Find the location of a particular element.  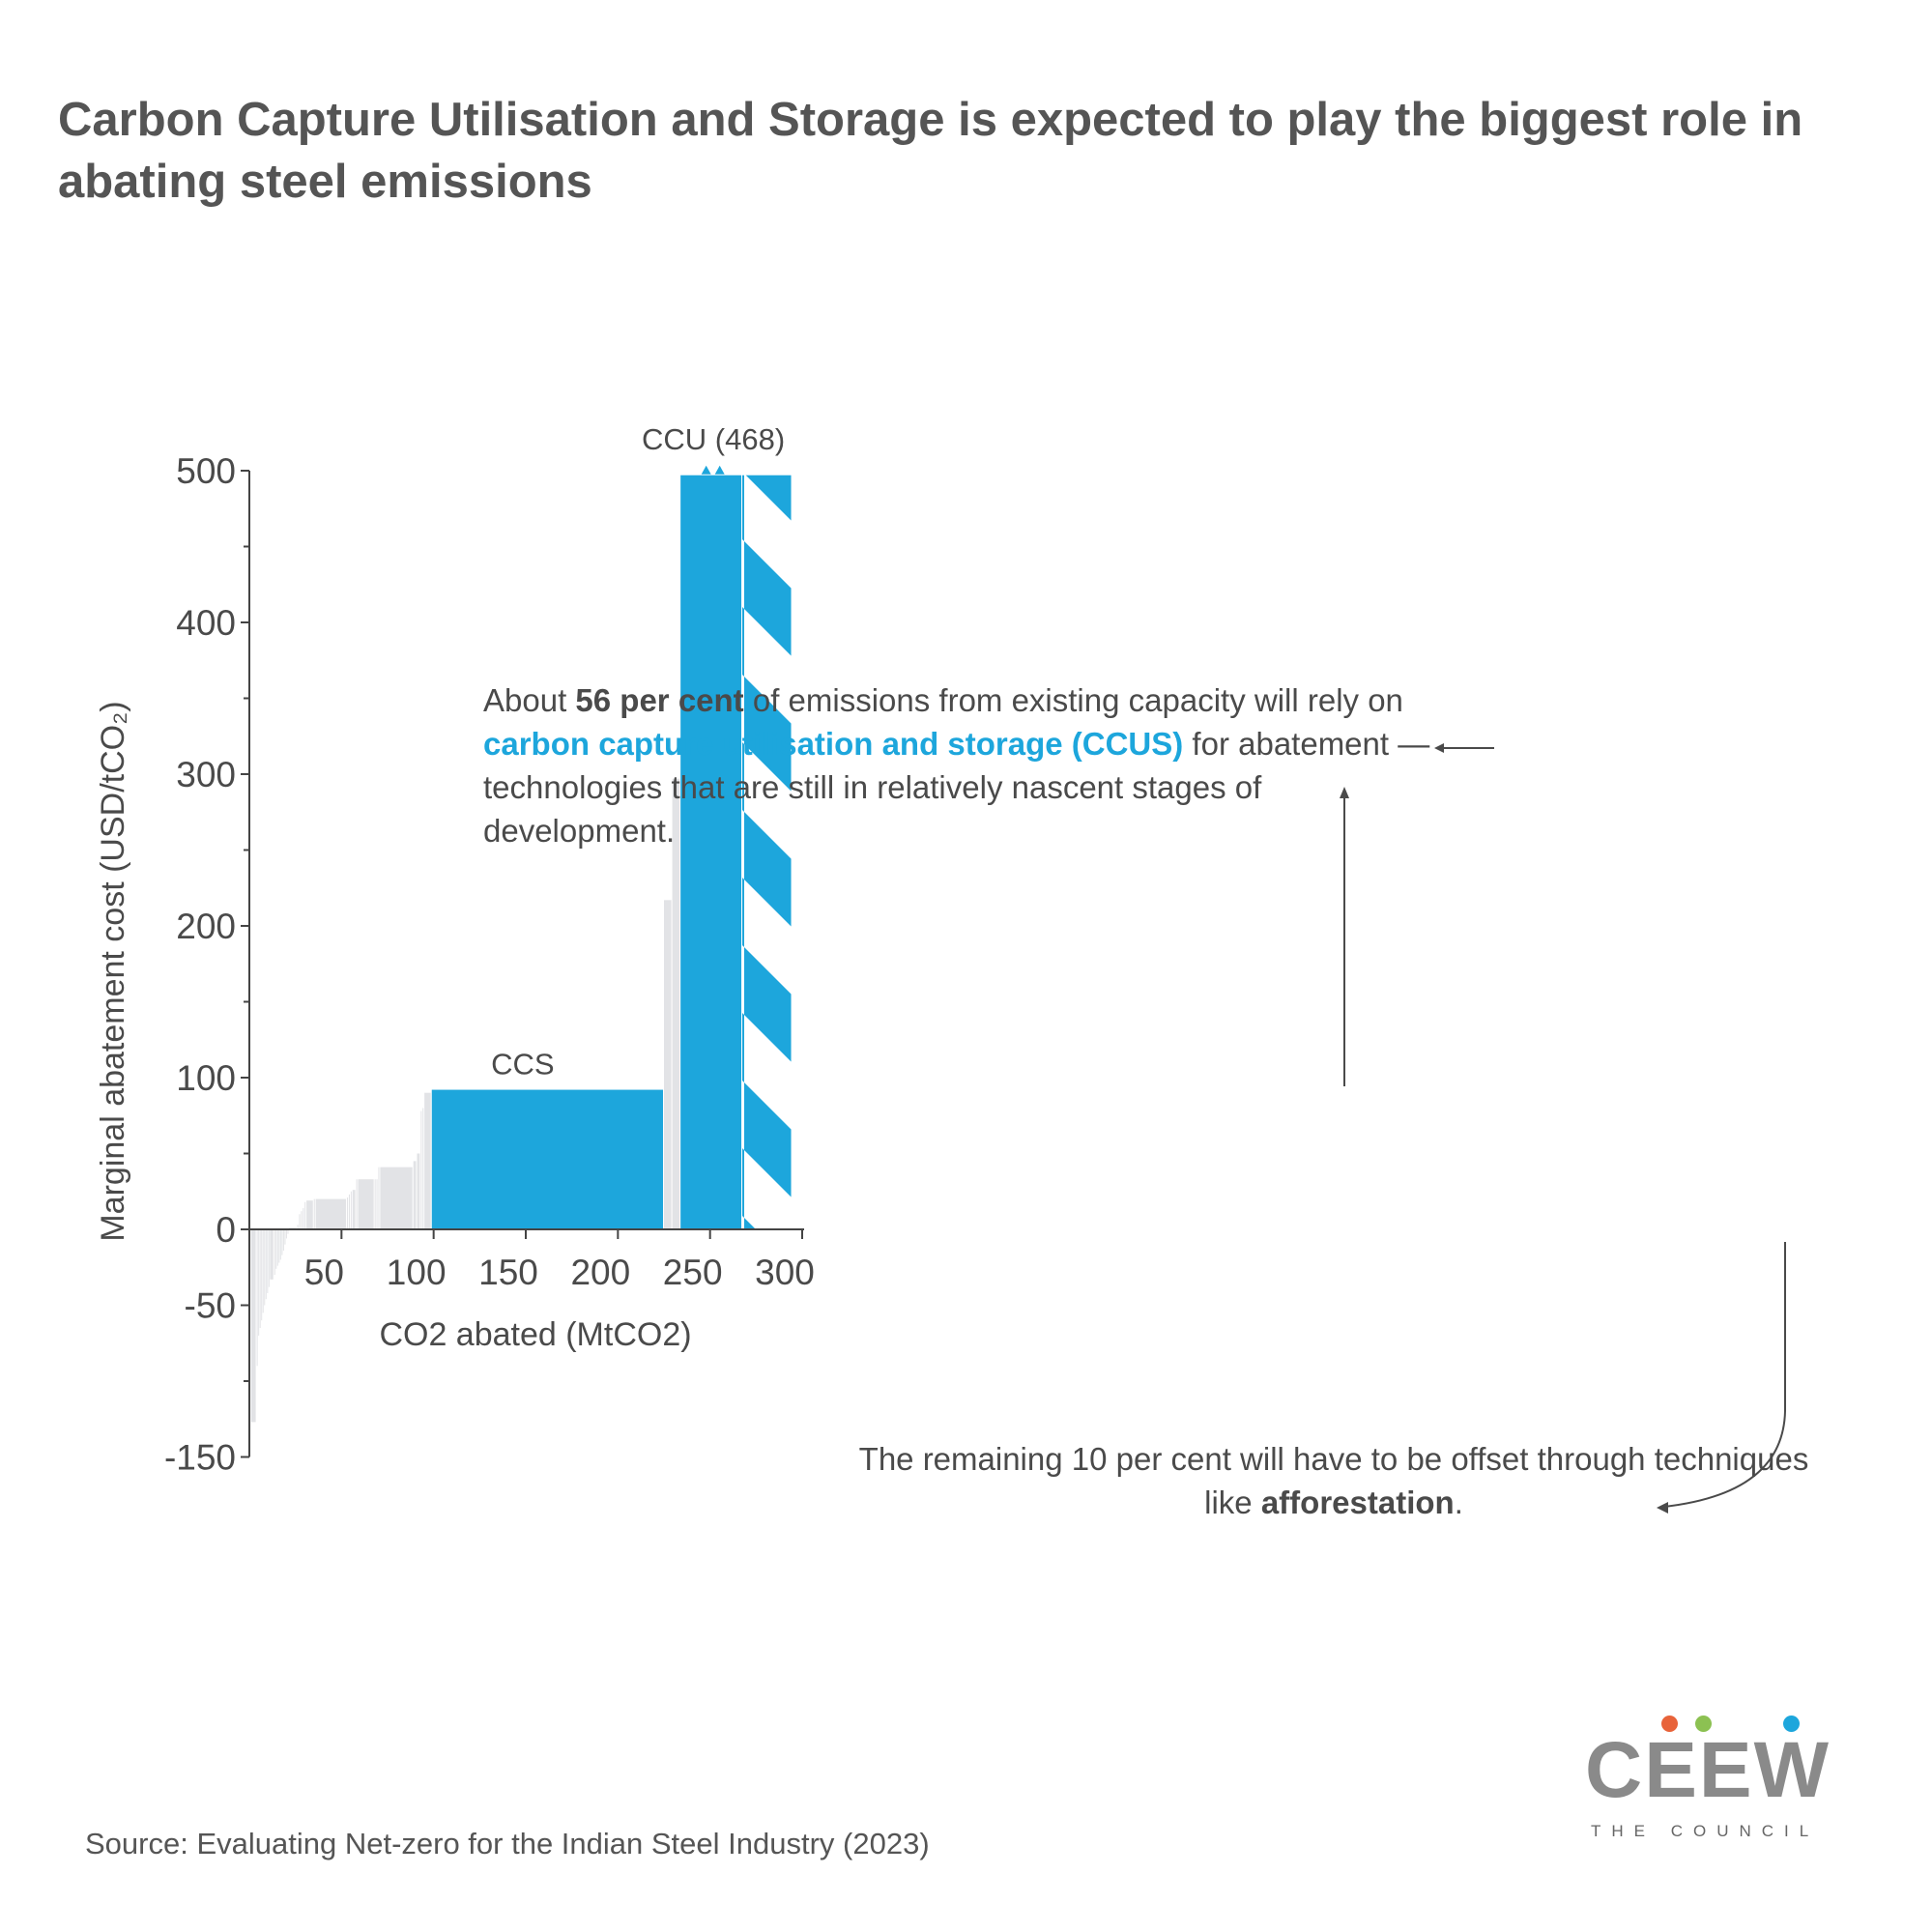

x-tick-label: 150 is located at coordinates (508, 1272).